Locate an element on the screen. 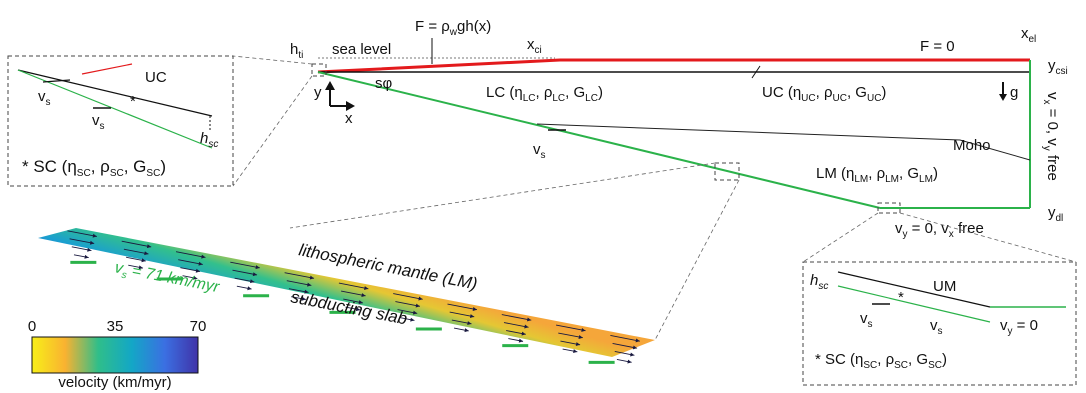 This screenshot has height=393, width=1086. x-el-label: xel is located at coordinates (1028, 35).